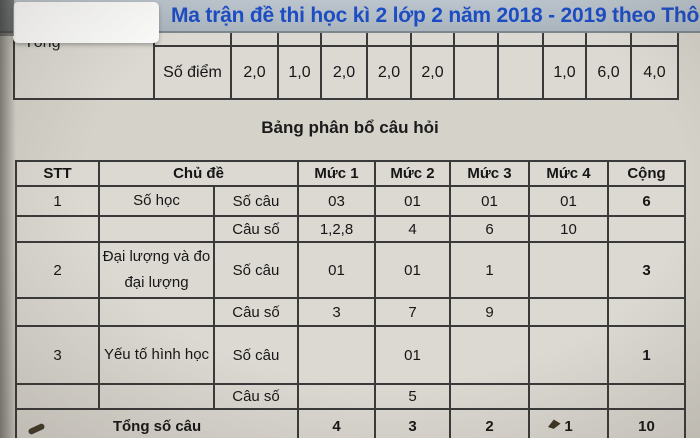  Describe the element at coordinates (568, 229) in the screenshot. I see `cell-value: 10` at that location.